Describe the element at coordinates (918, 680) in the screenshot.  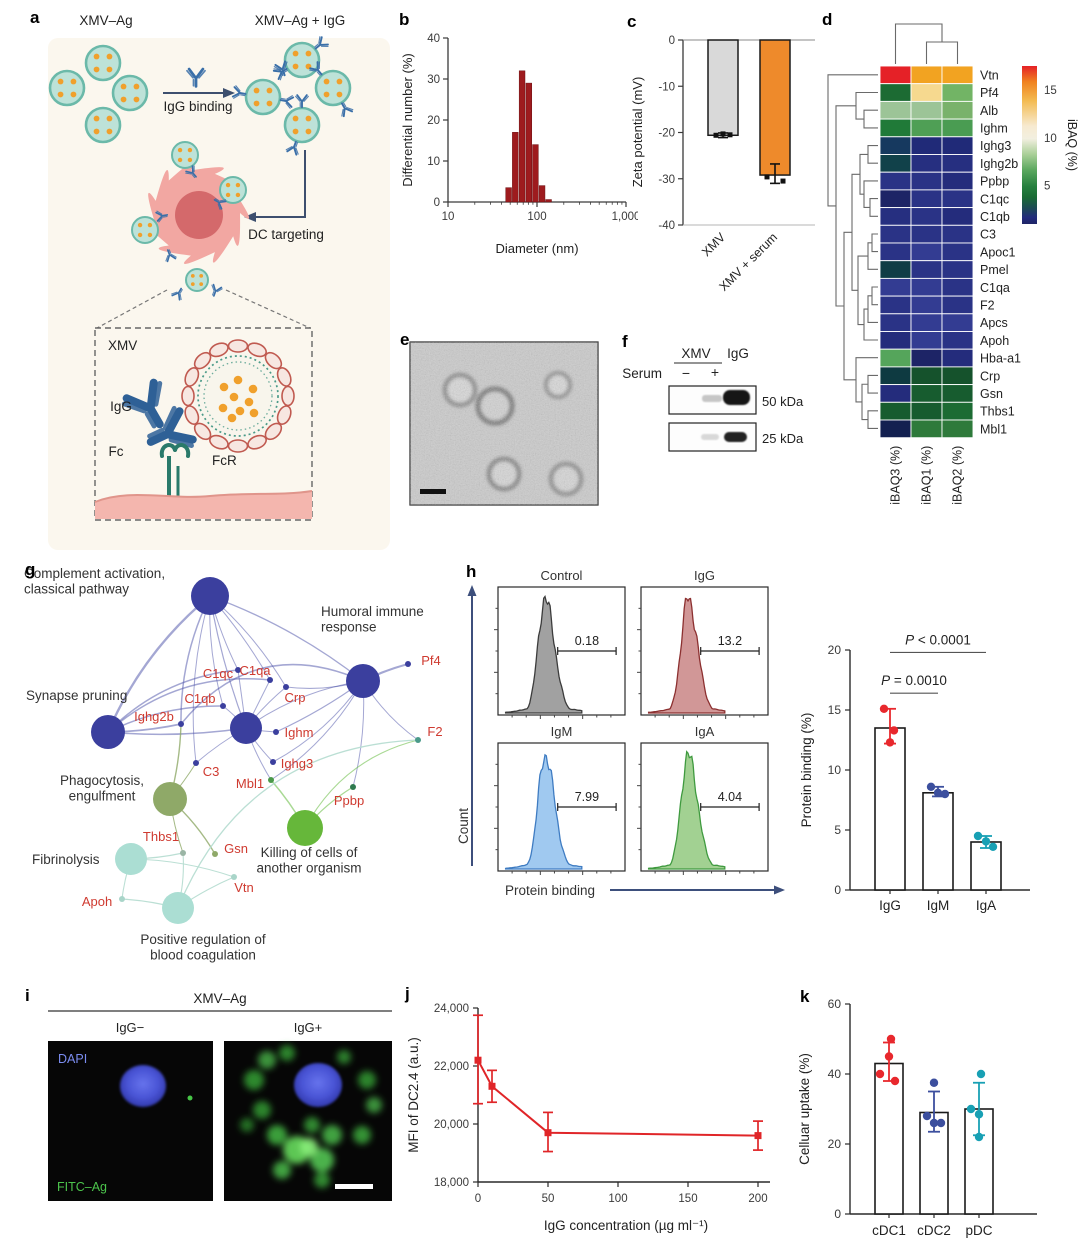
I see `tspan: = 0.0010` at that location.